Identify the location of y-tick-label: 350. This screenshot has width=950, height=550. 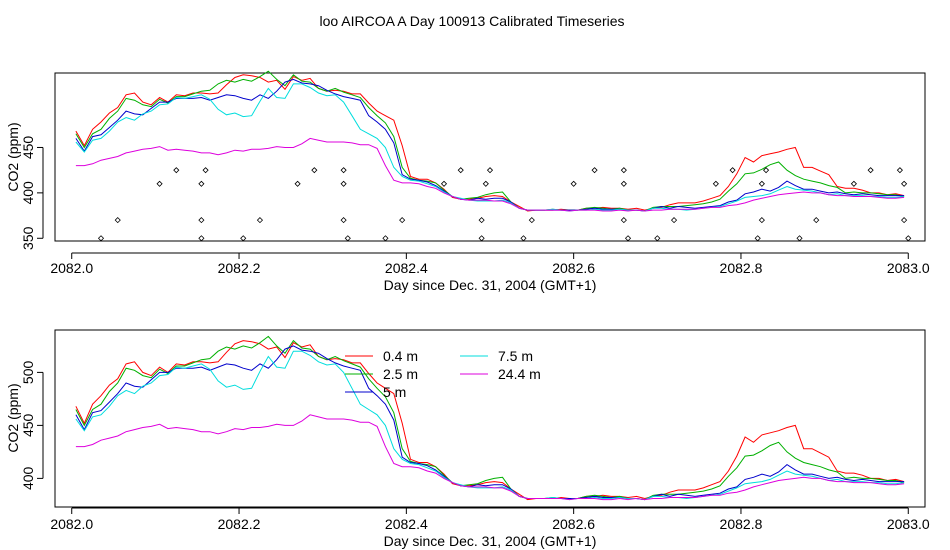
(28, 238).